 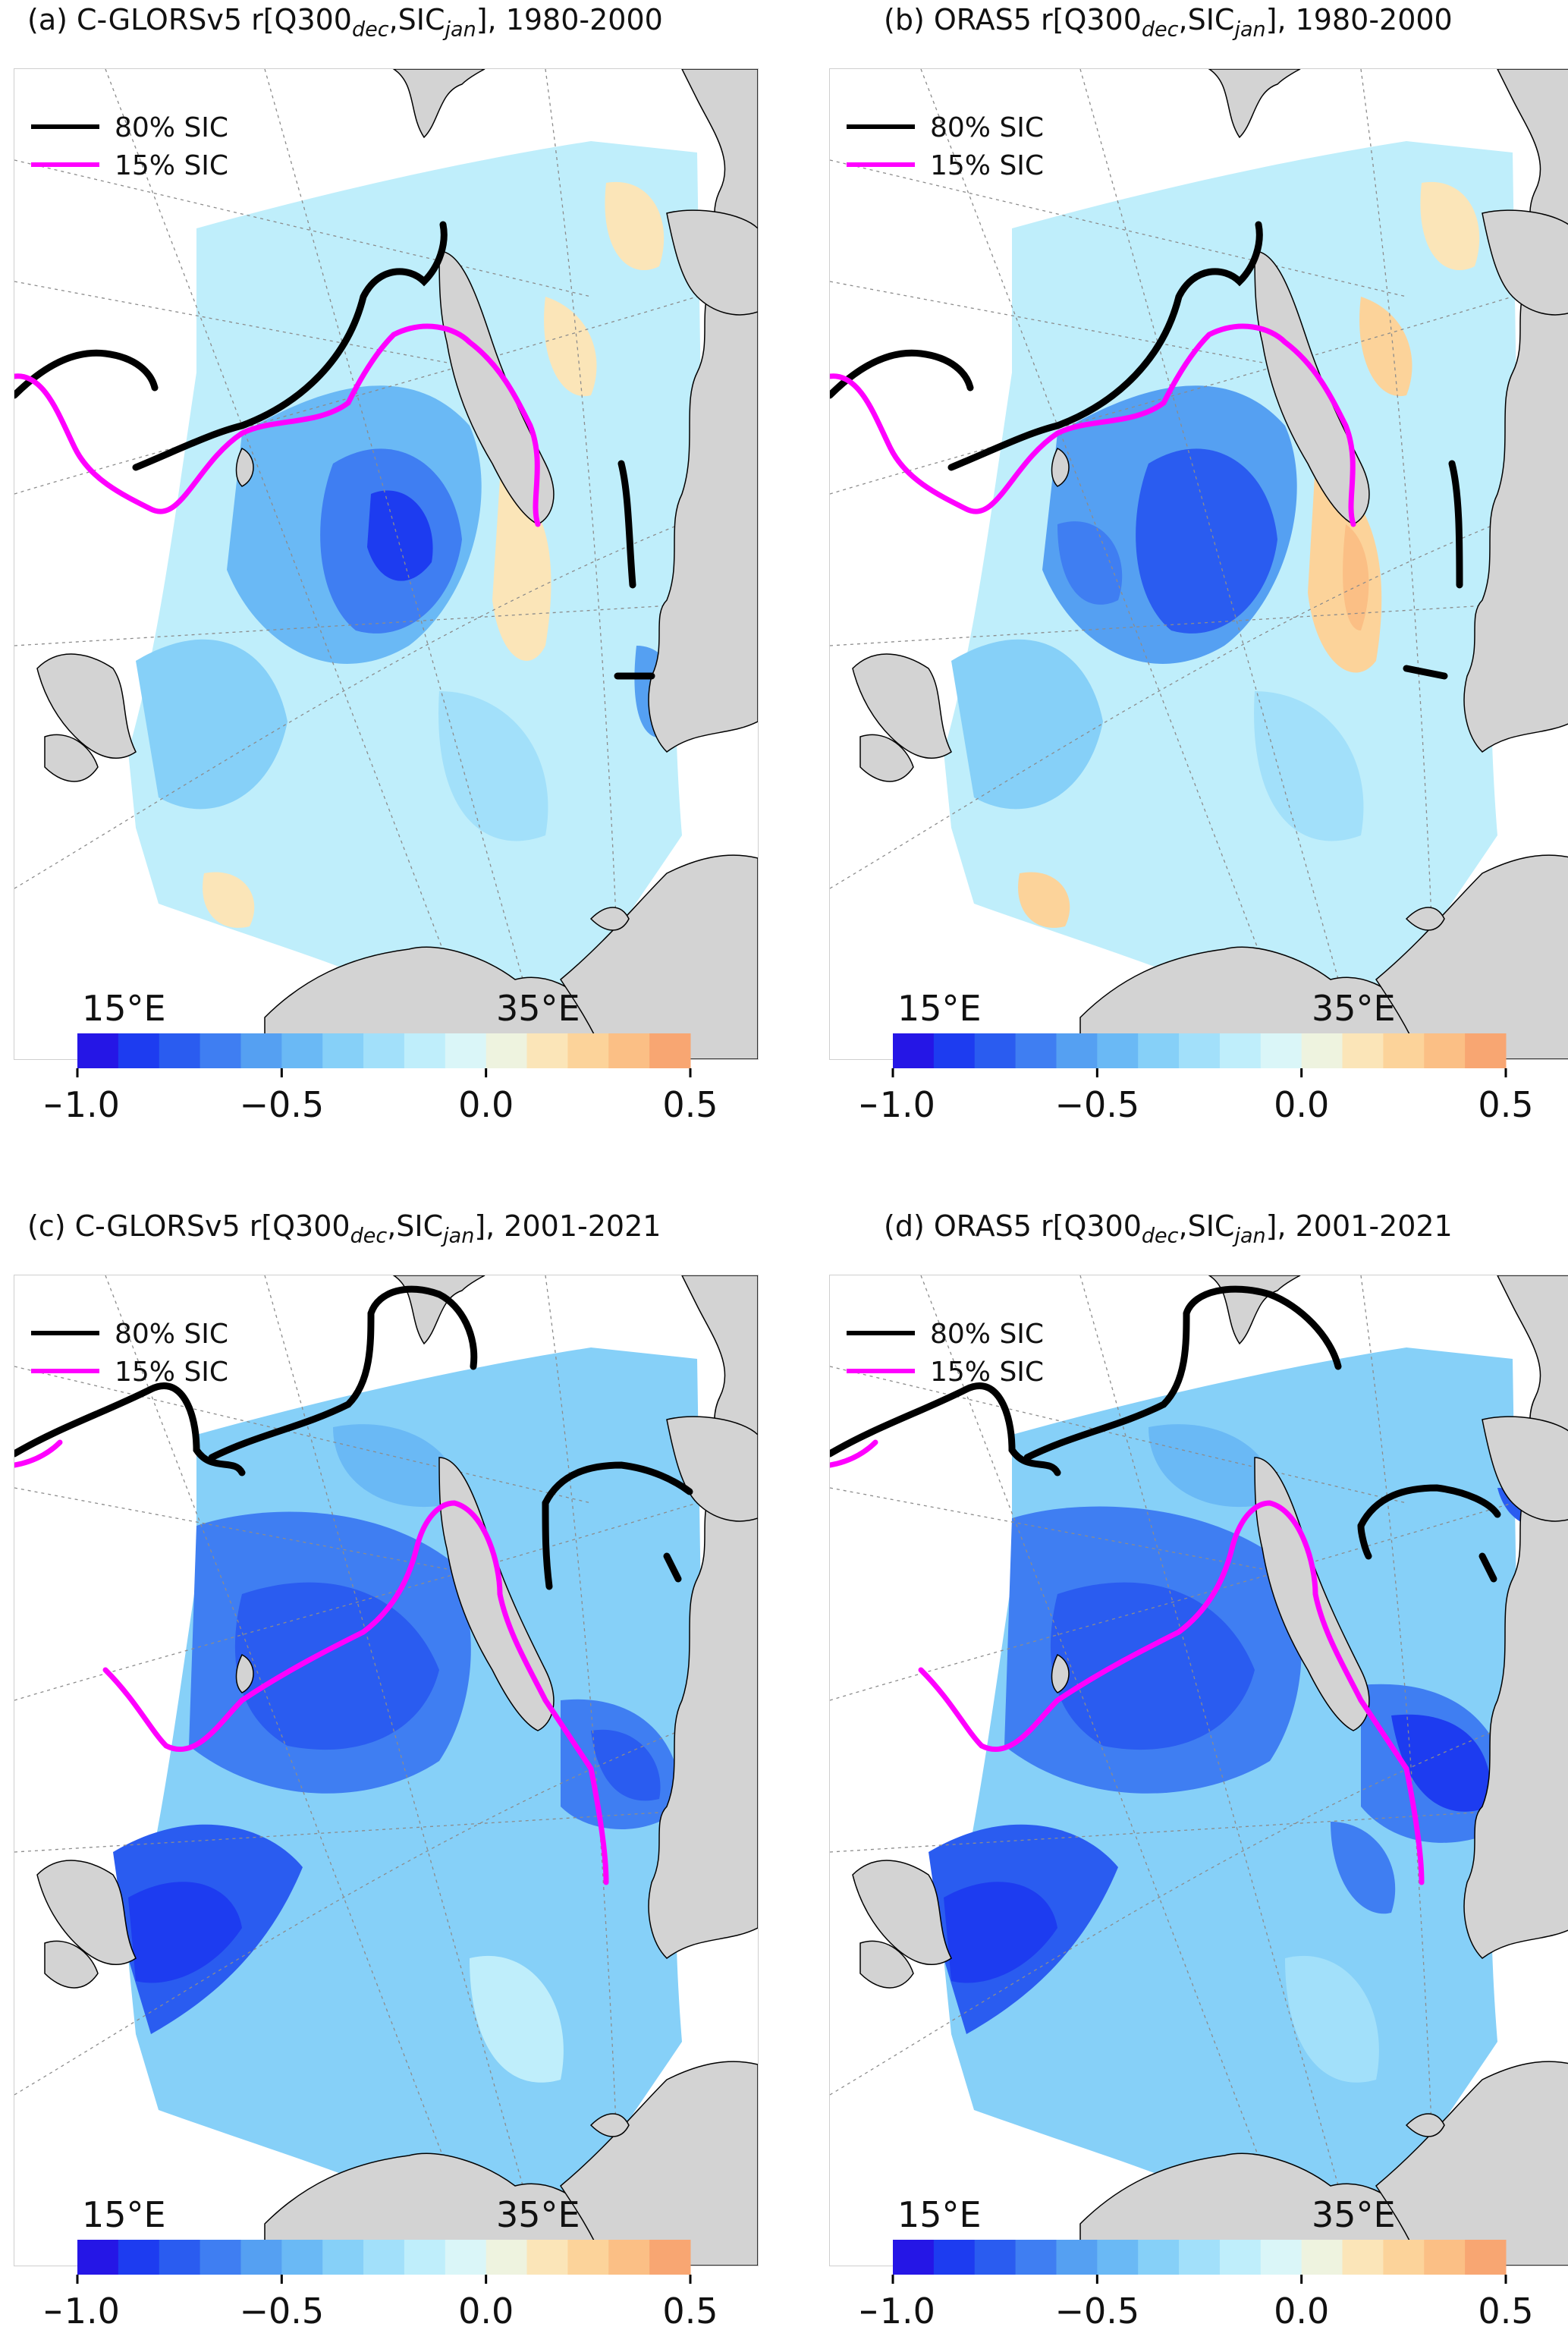 I want to click on title-sub-dec: dec, so click(x=1160, y=30).